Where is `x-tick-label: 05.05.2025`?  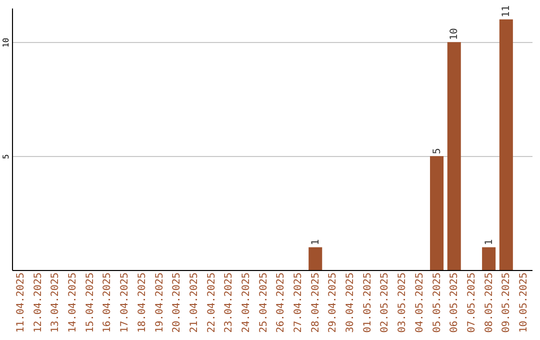 x-tick-label: 05.05.2025 is located at coordinates (437, 302).